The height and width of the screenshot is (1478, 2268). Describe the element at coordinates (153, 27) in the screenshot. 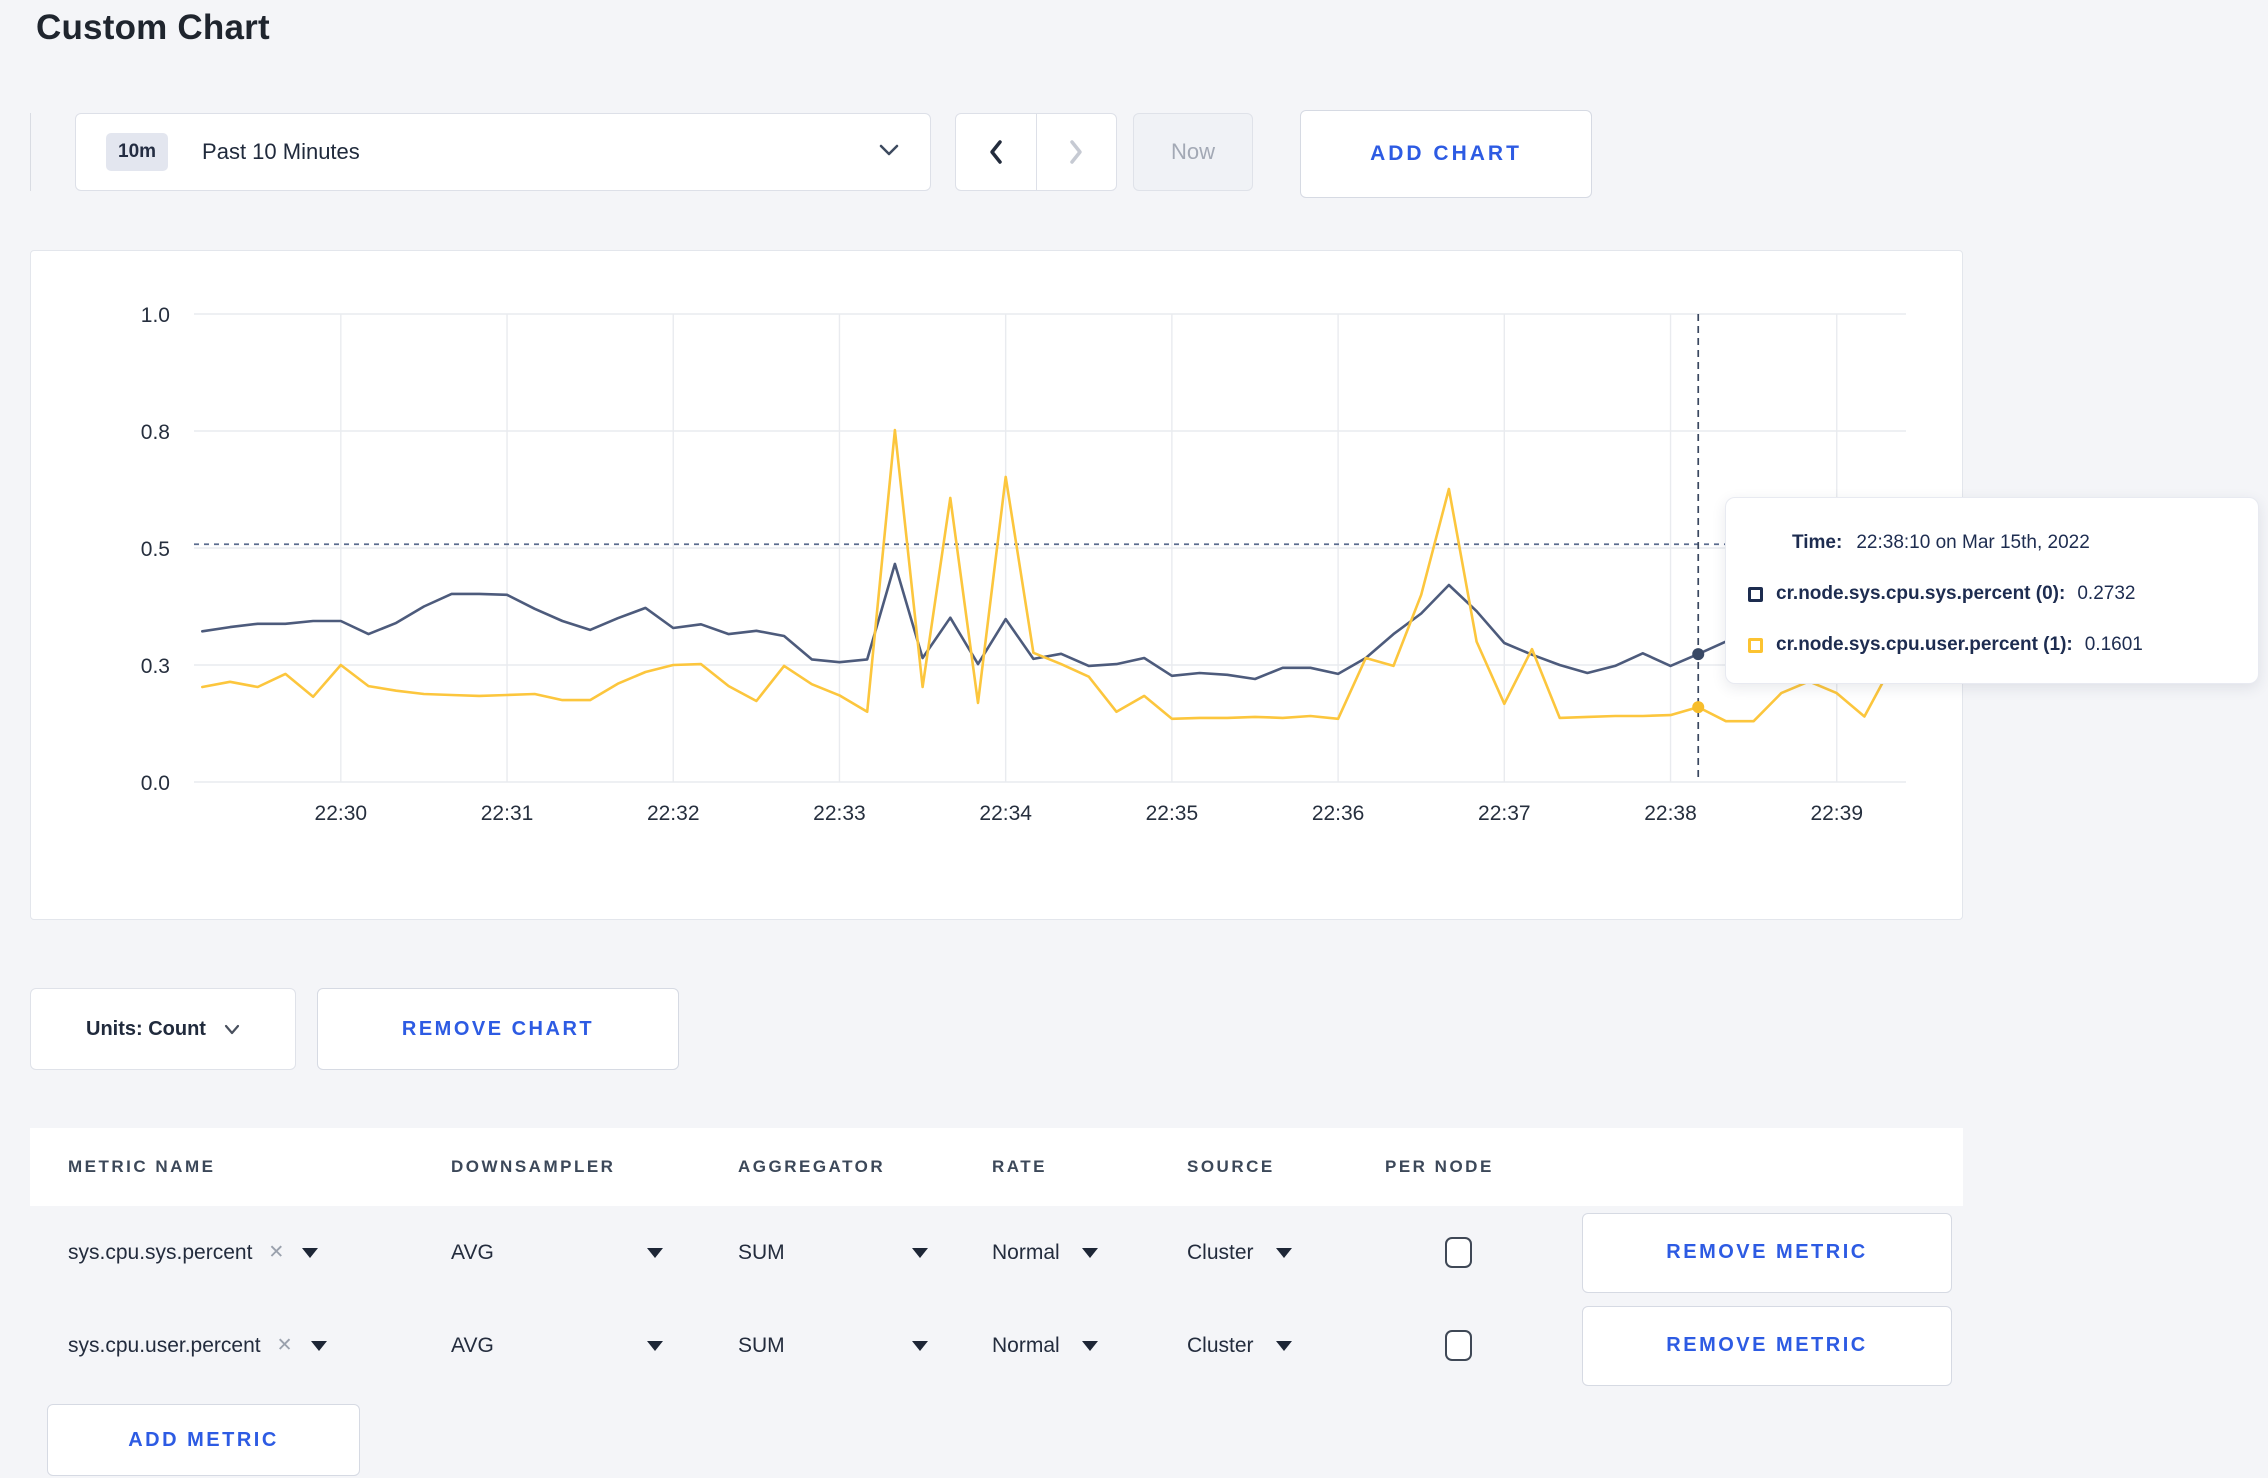

I see `page-title: Custom Chart` at that location.